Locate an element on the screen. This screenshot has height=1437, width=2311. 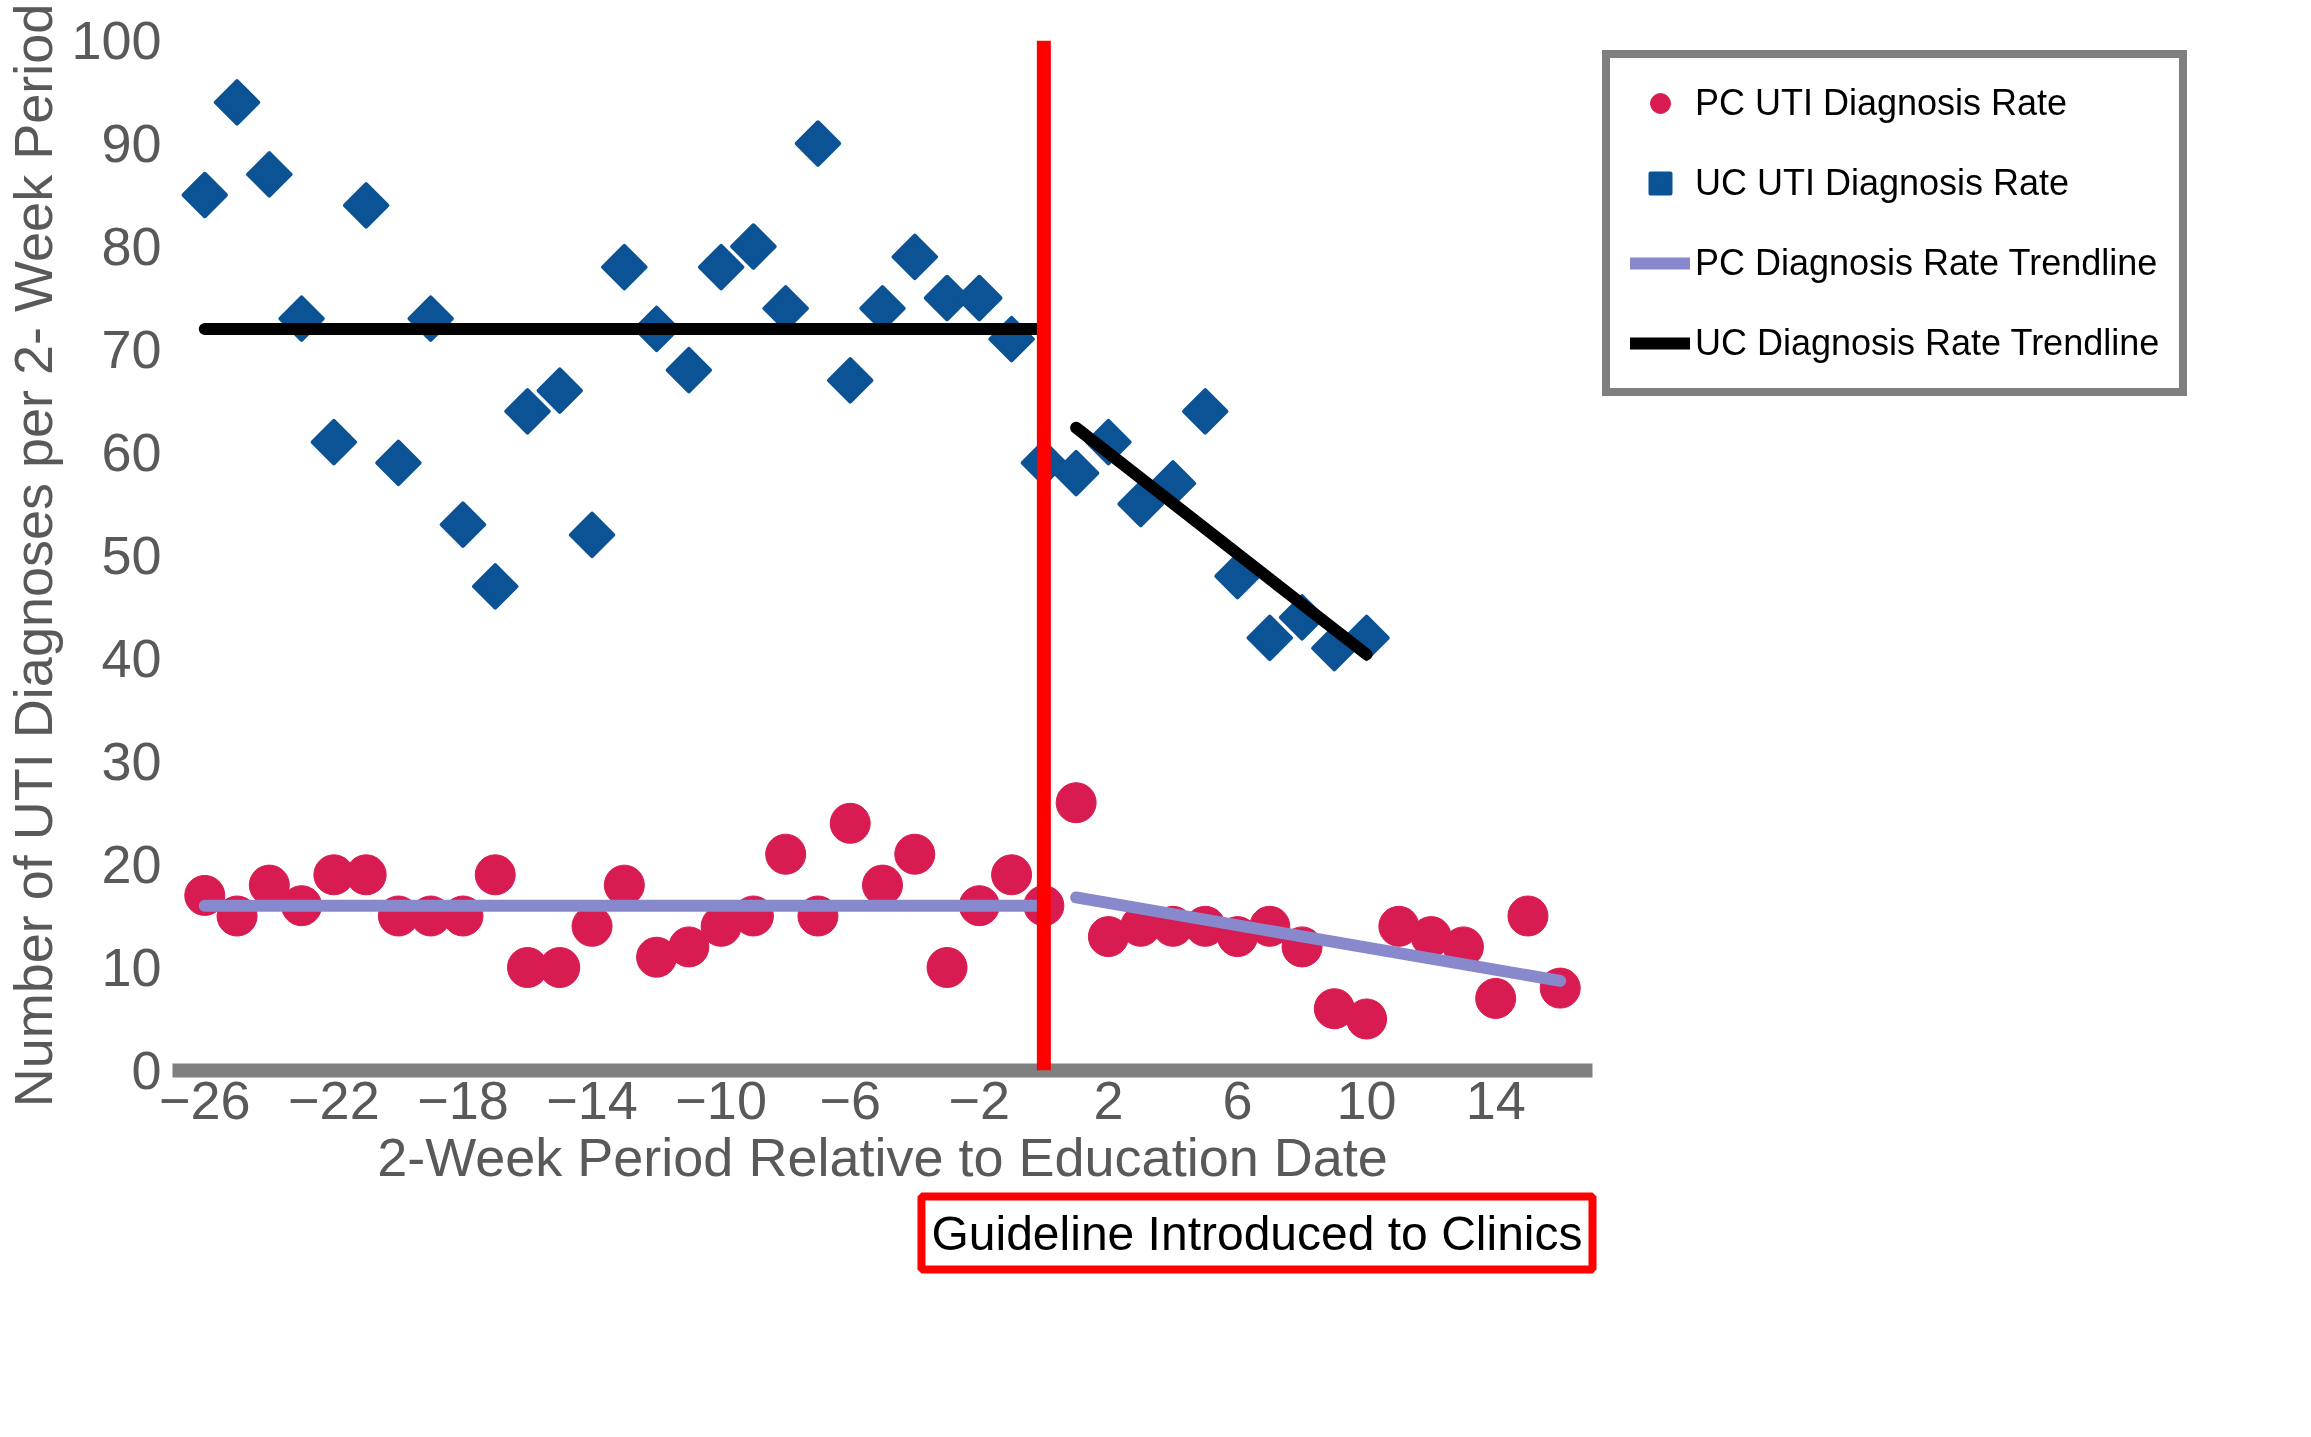
legend-label: PC Diagnosis Rate Trendline is located at coordinates (1926, 263).